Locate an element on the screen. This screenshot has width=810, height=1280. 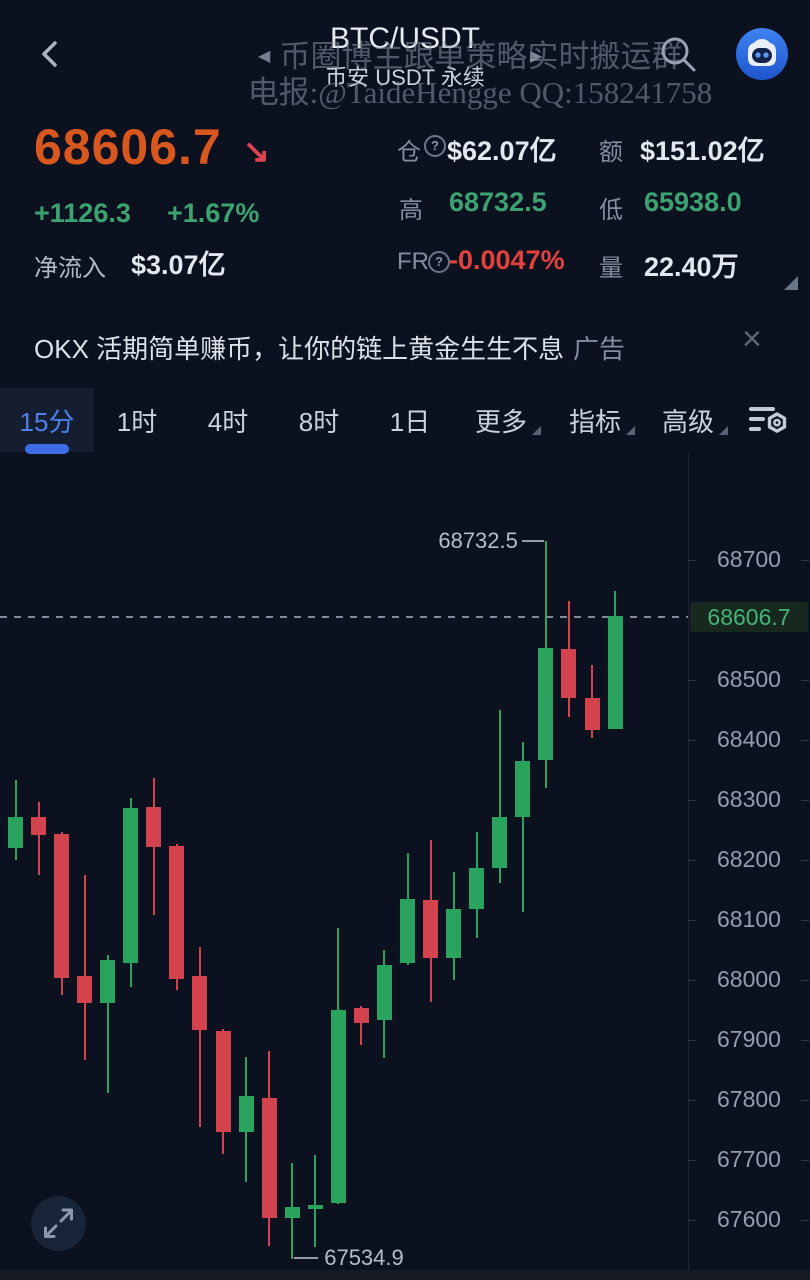
chart-expand-button is located at coordinates (58, 1223).